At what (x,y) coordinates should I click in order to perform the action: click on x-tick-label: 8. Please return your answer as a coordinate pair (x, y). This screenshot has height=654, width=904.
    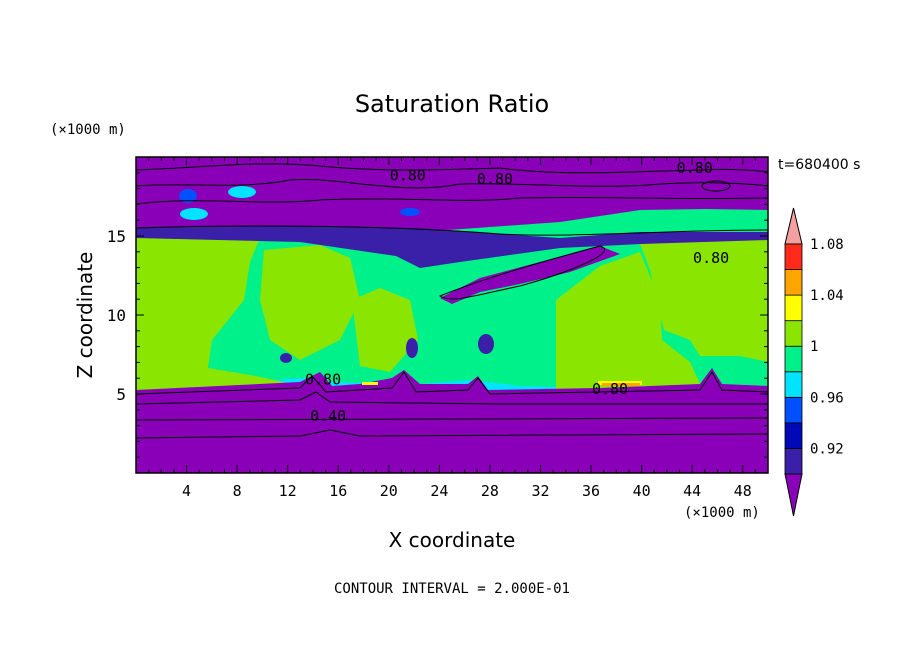
    Looking at the image, I should click on (237, 491).